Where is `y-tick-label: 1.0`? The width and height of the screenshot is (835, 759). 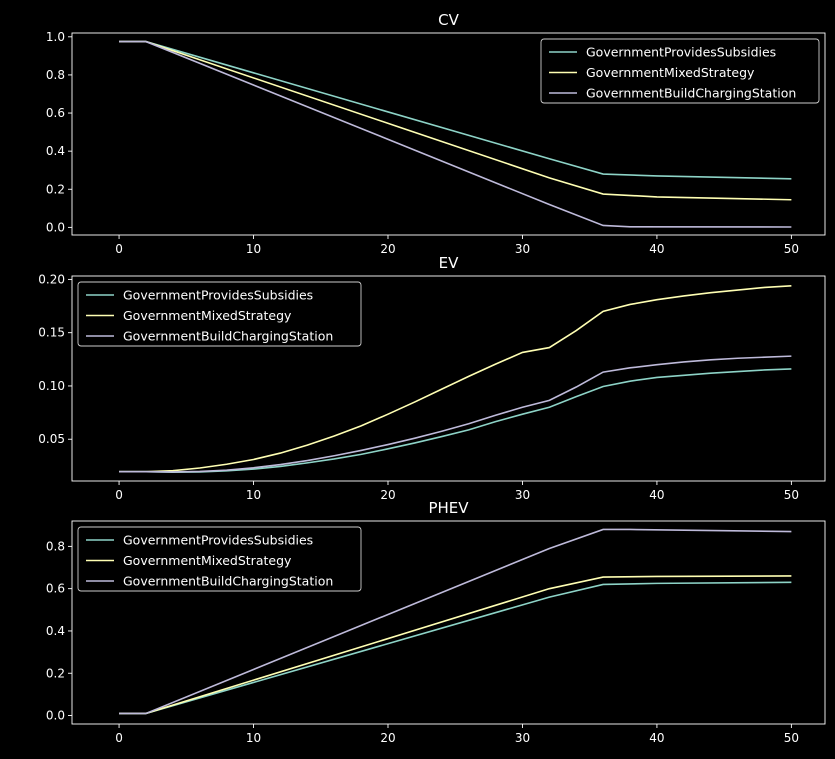 y-tick-label: 1.0 is located at coordinates (55, 37).